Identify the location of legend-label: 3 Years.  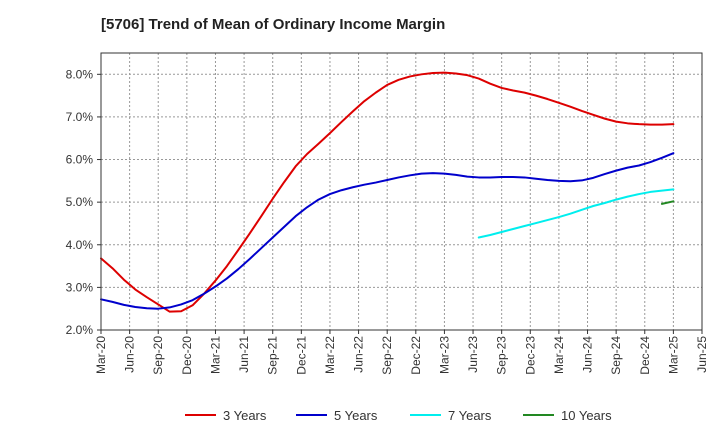
(245, 415).